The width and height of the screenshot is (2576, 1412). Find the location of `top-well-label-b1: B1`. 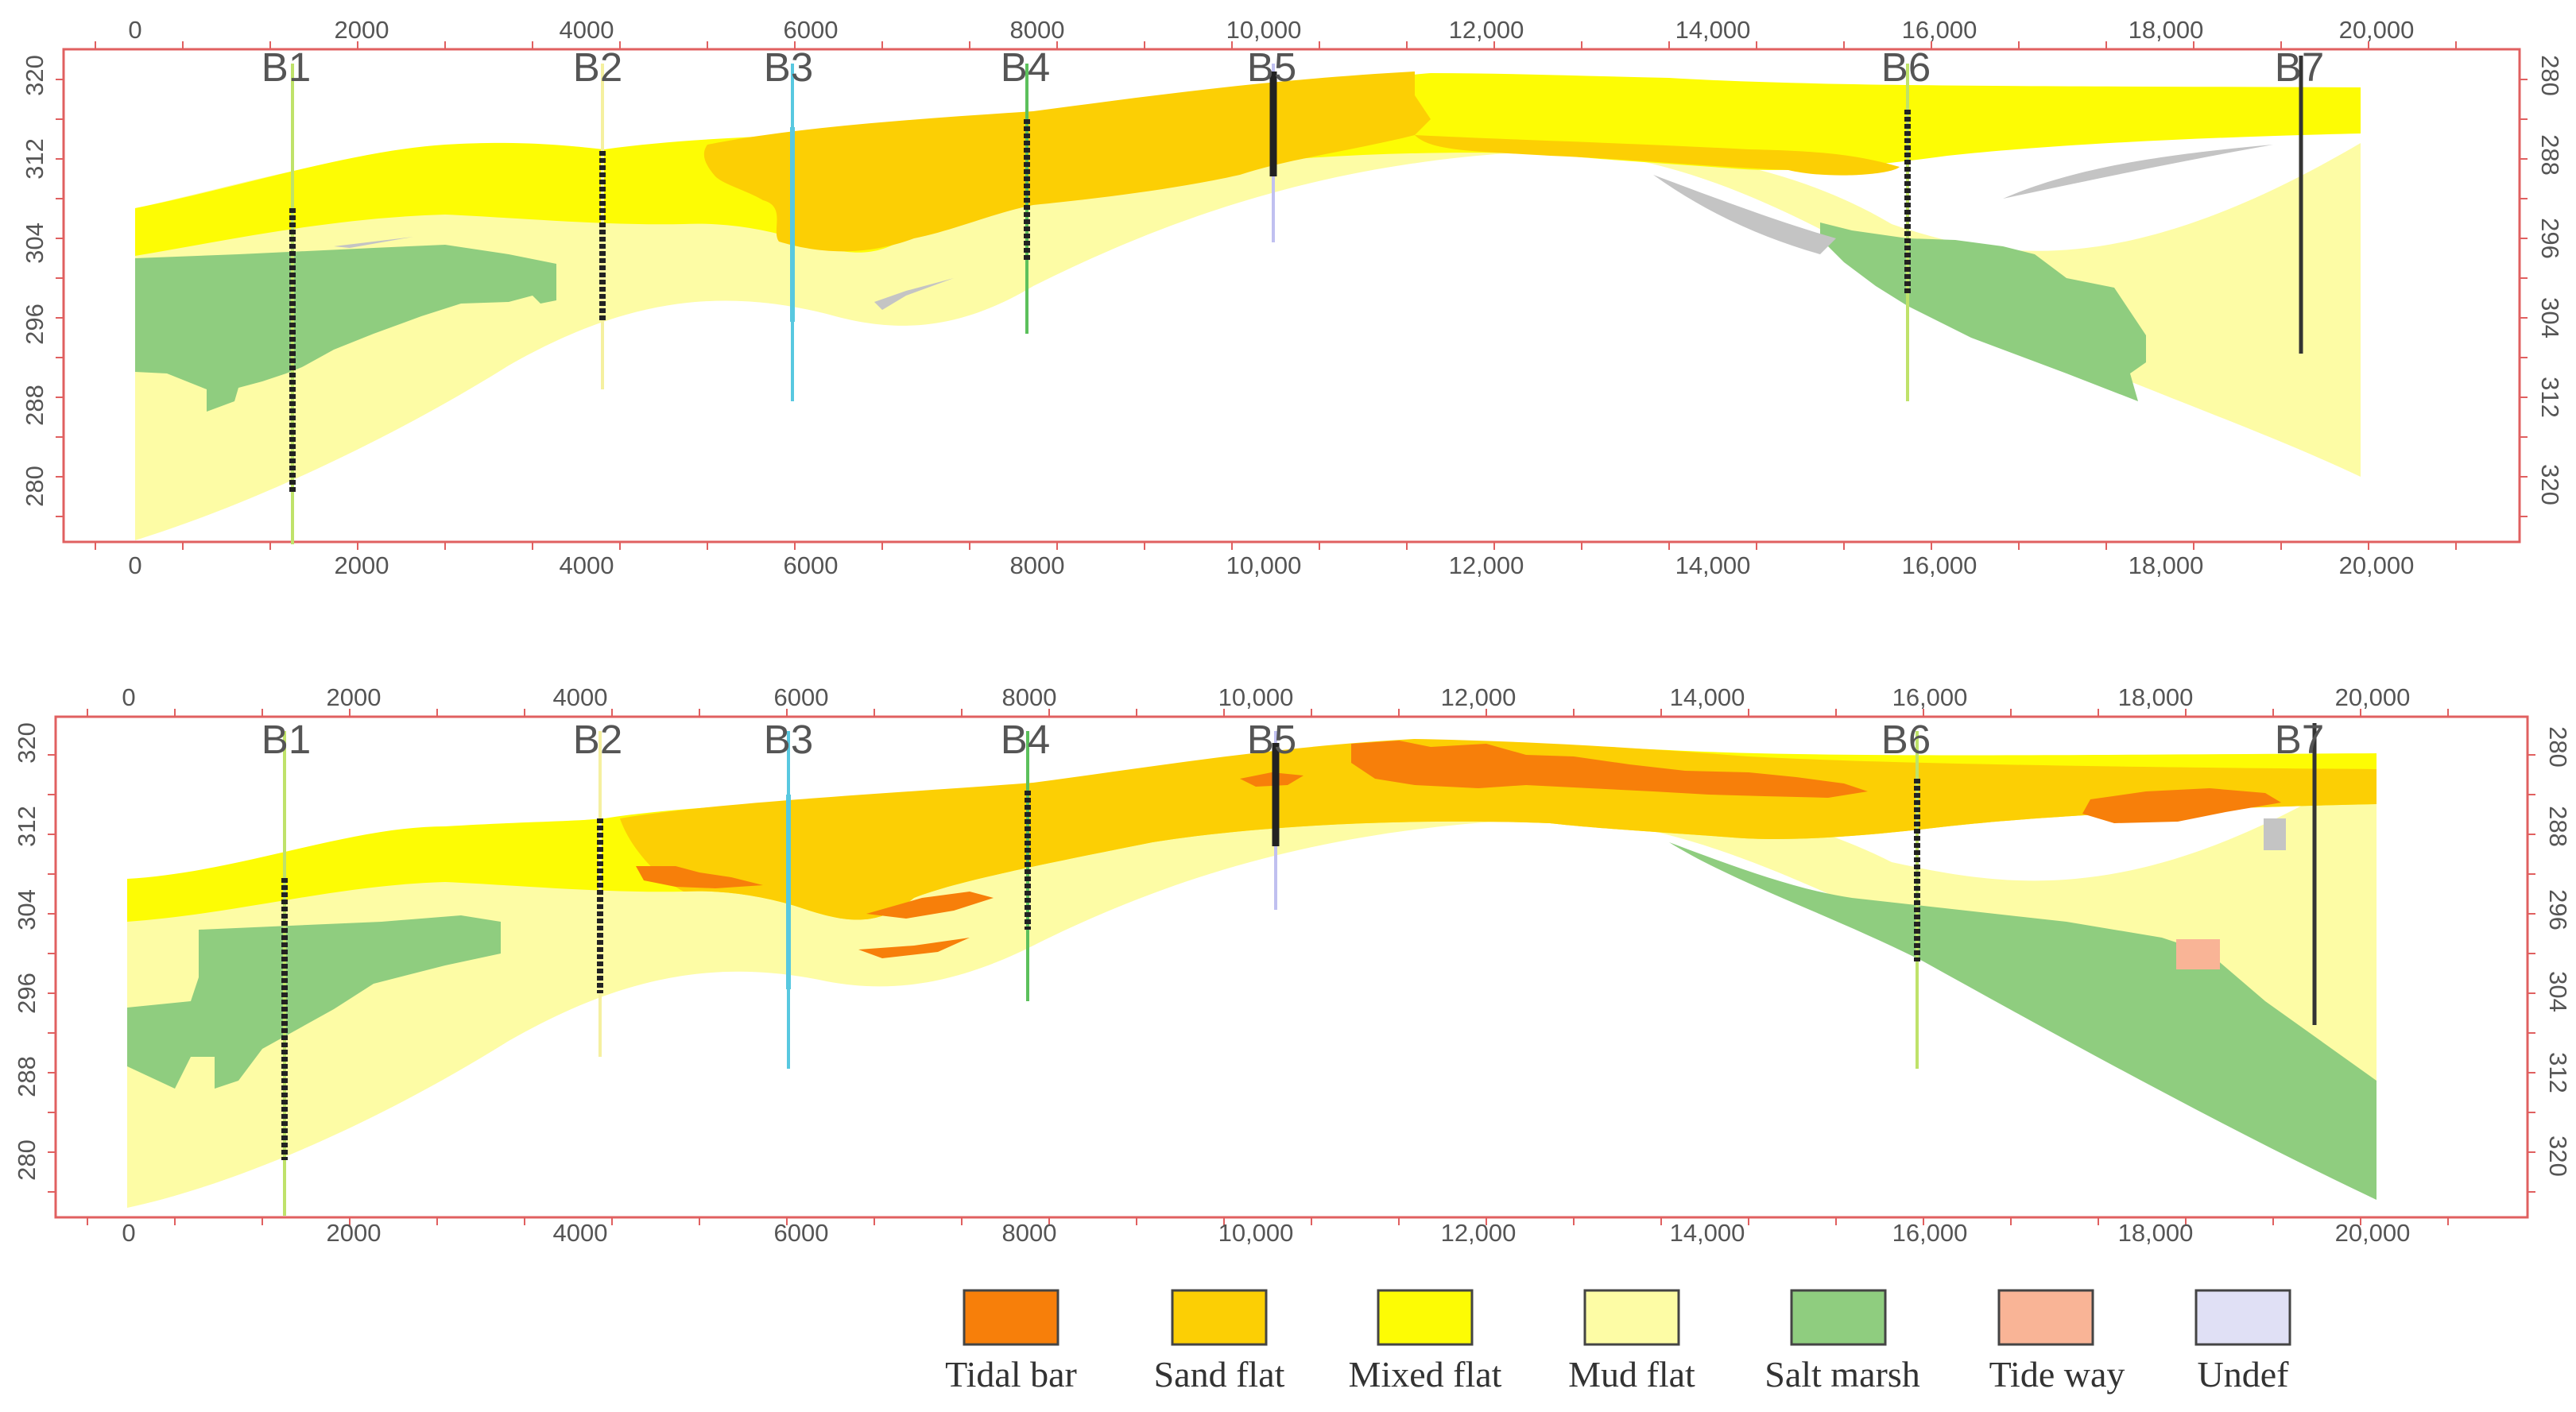

top-well-label-b1: B1 is located at coordinates (286, 67).